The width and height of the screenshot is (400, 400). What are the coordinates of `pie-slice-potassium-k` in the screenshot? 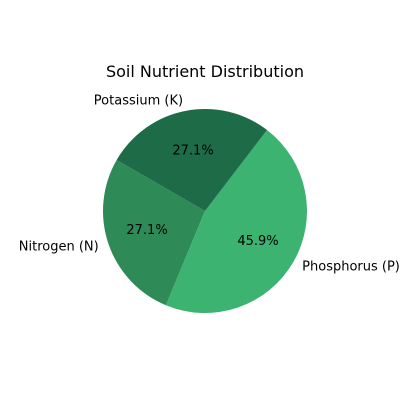 It's located at (192, 160).